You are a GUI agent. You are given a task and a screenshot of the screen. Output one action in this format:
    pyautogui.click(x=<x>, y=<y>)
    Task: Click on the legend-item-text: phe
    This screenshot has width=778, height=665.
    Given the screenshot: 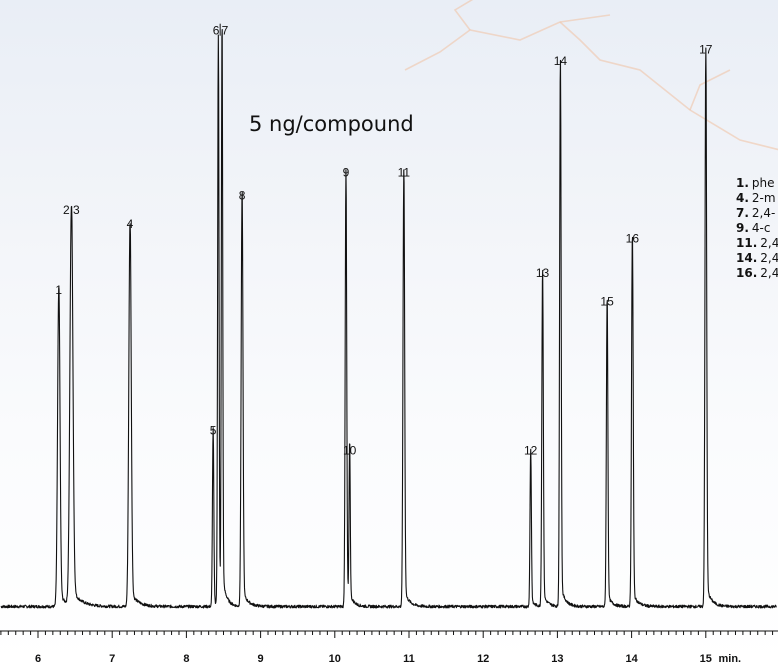 What is the action you would take?
    pyautogui.click(x=763, y=183)
    